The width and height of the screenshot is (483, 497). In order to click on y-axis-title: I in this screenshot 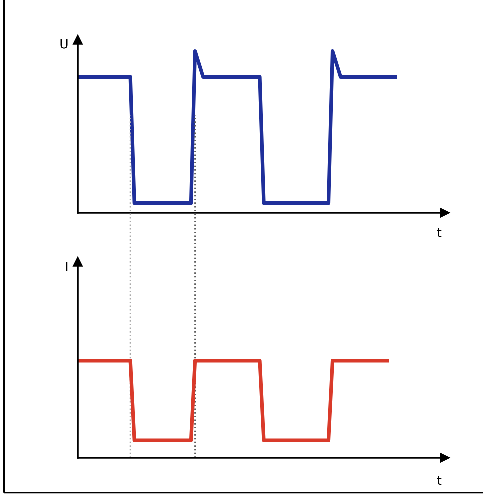, I will do `click(67, 267)`.